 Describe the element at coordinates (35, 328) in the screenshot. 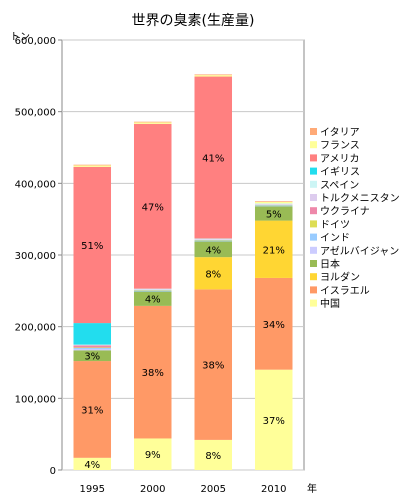

I see `y-tick-label: 200,000` at that location.